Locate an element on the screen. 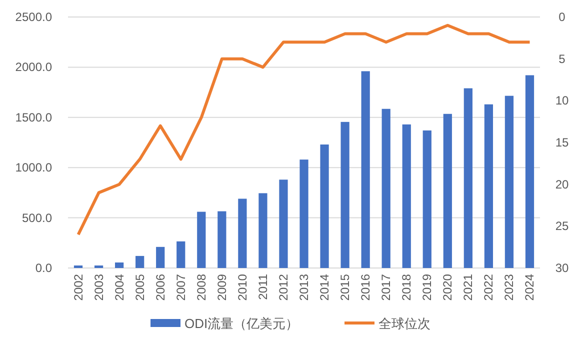 The width and height of the screenshot is (581, 356). y-tick-label: 0.0 is located at coordinates (43, 268).